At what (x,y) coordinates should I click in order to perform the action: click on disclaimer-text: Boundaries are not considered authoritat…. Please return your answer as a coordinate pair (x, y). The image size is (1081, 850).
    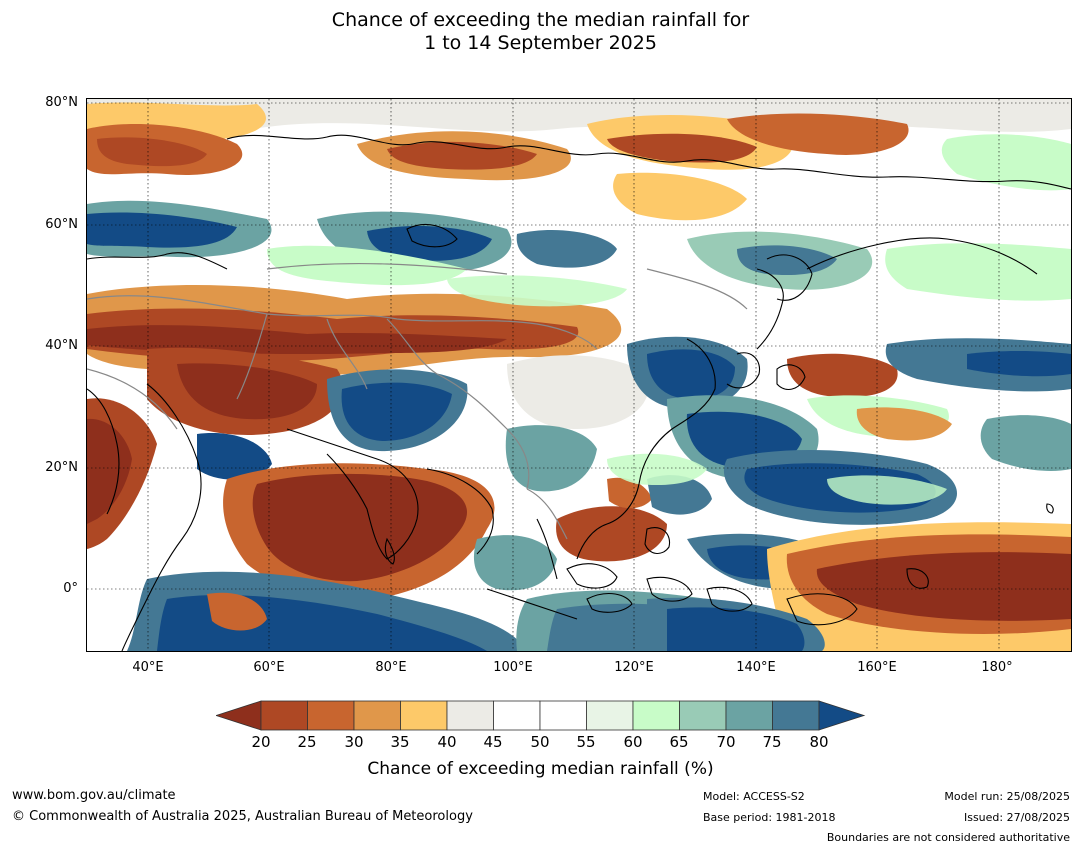
    Looking at the image, I should click on (948, 837).